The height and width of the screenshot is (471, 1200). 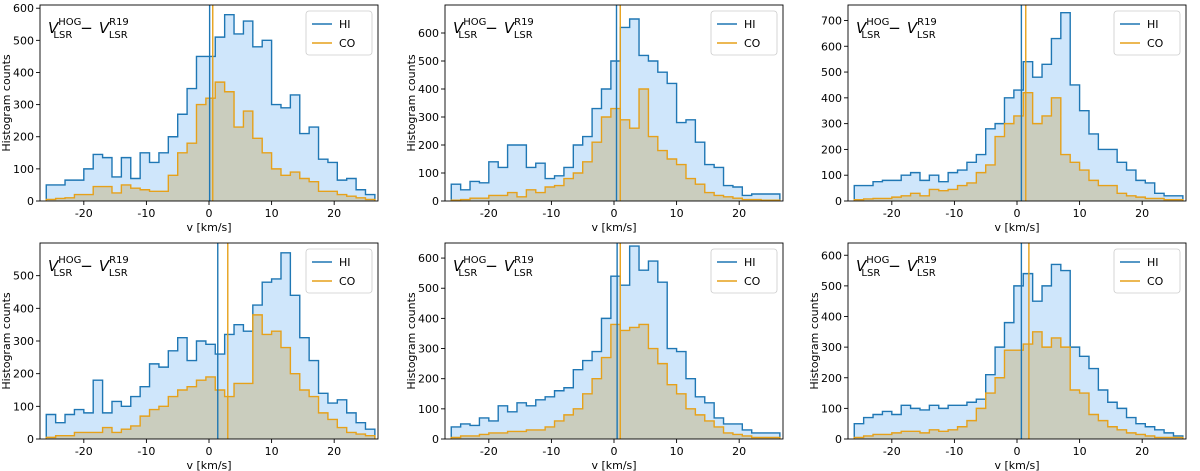 I want to click on annotation-sub1: LSR, so click(x=467, y=273).